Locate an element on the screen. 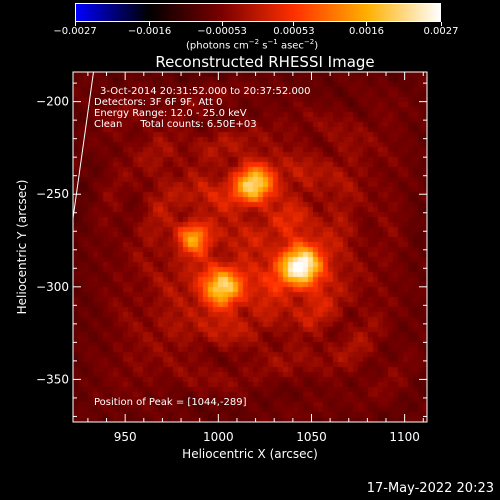 Image resolution: width=500 pixels, height=500 pixels. x-tick-label: 950 is located at coordinates (125, 437).